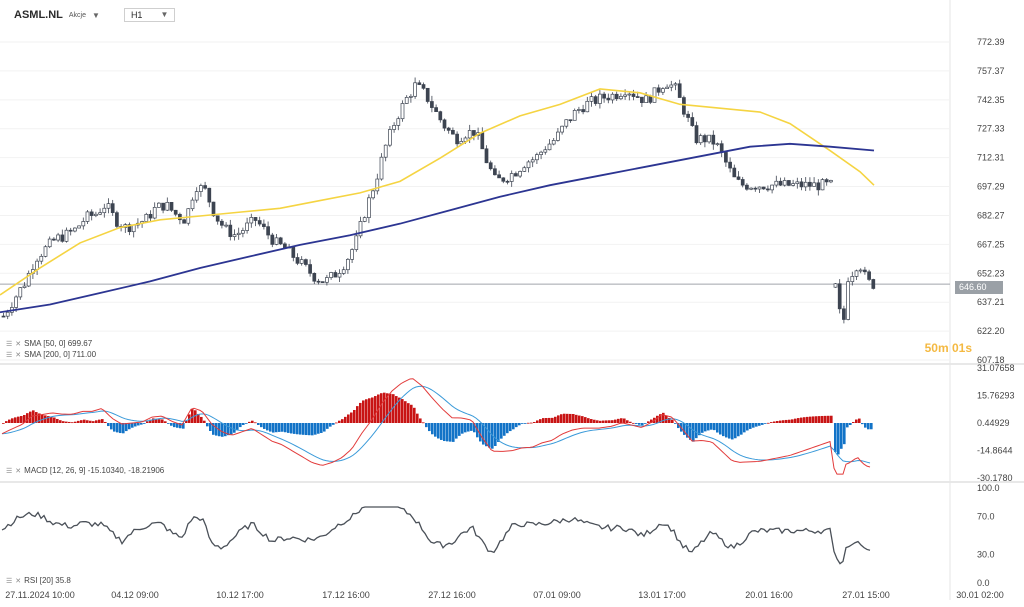  I want to click on current-price-tag: 646.60, so click(979, 287).